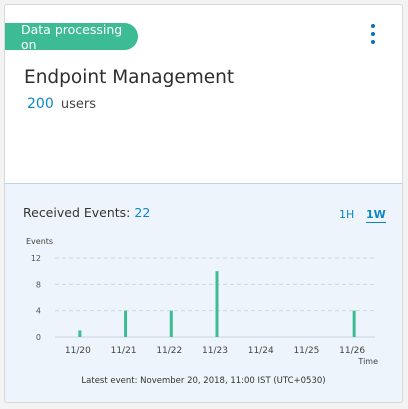 This screenshot has height=409, width=408. I want to click on received-events-count: 22, so click(142, 212).